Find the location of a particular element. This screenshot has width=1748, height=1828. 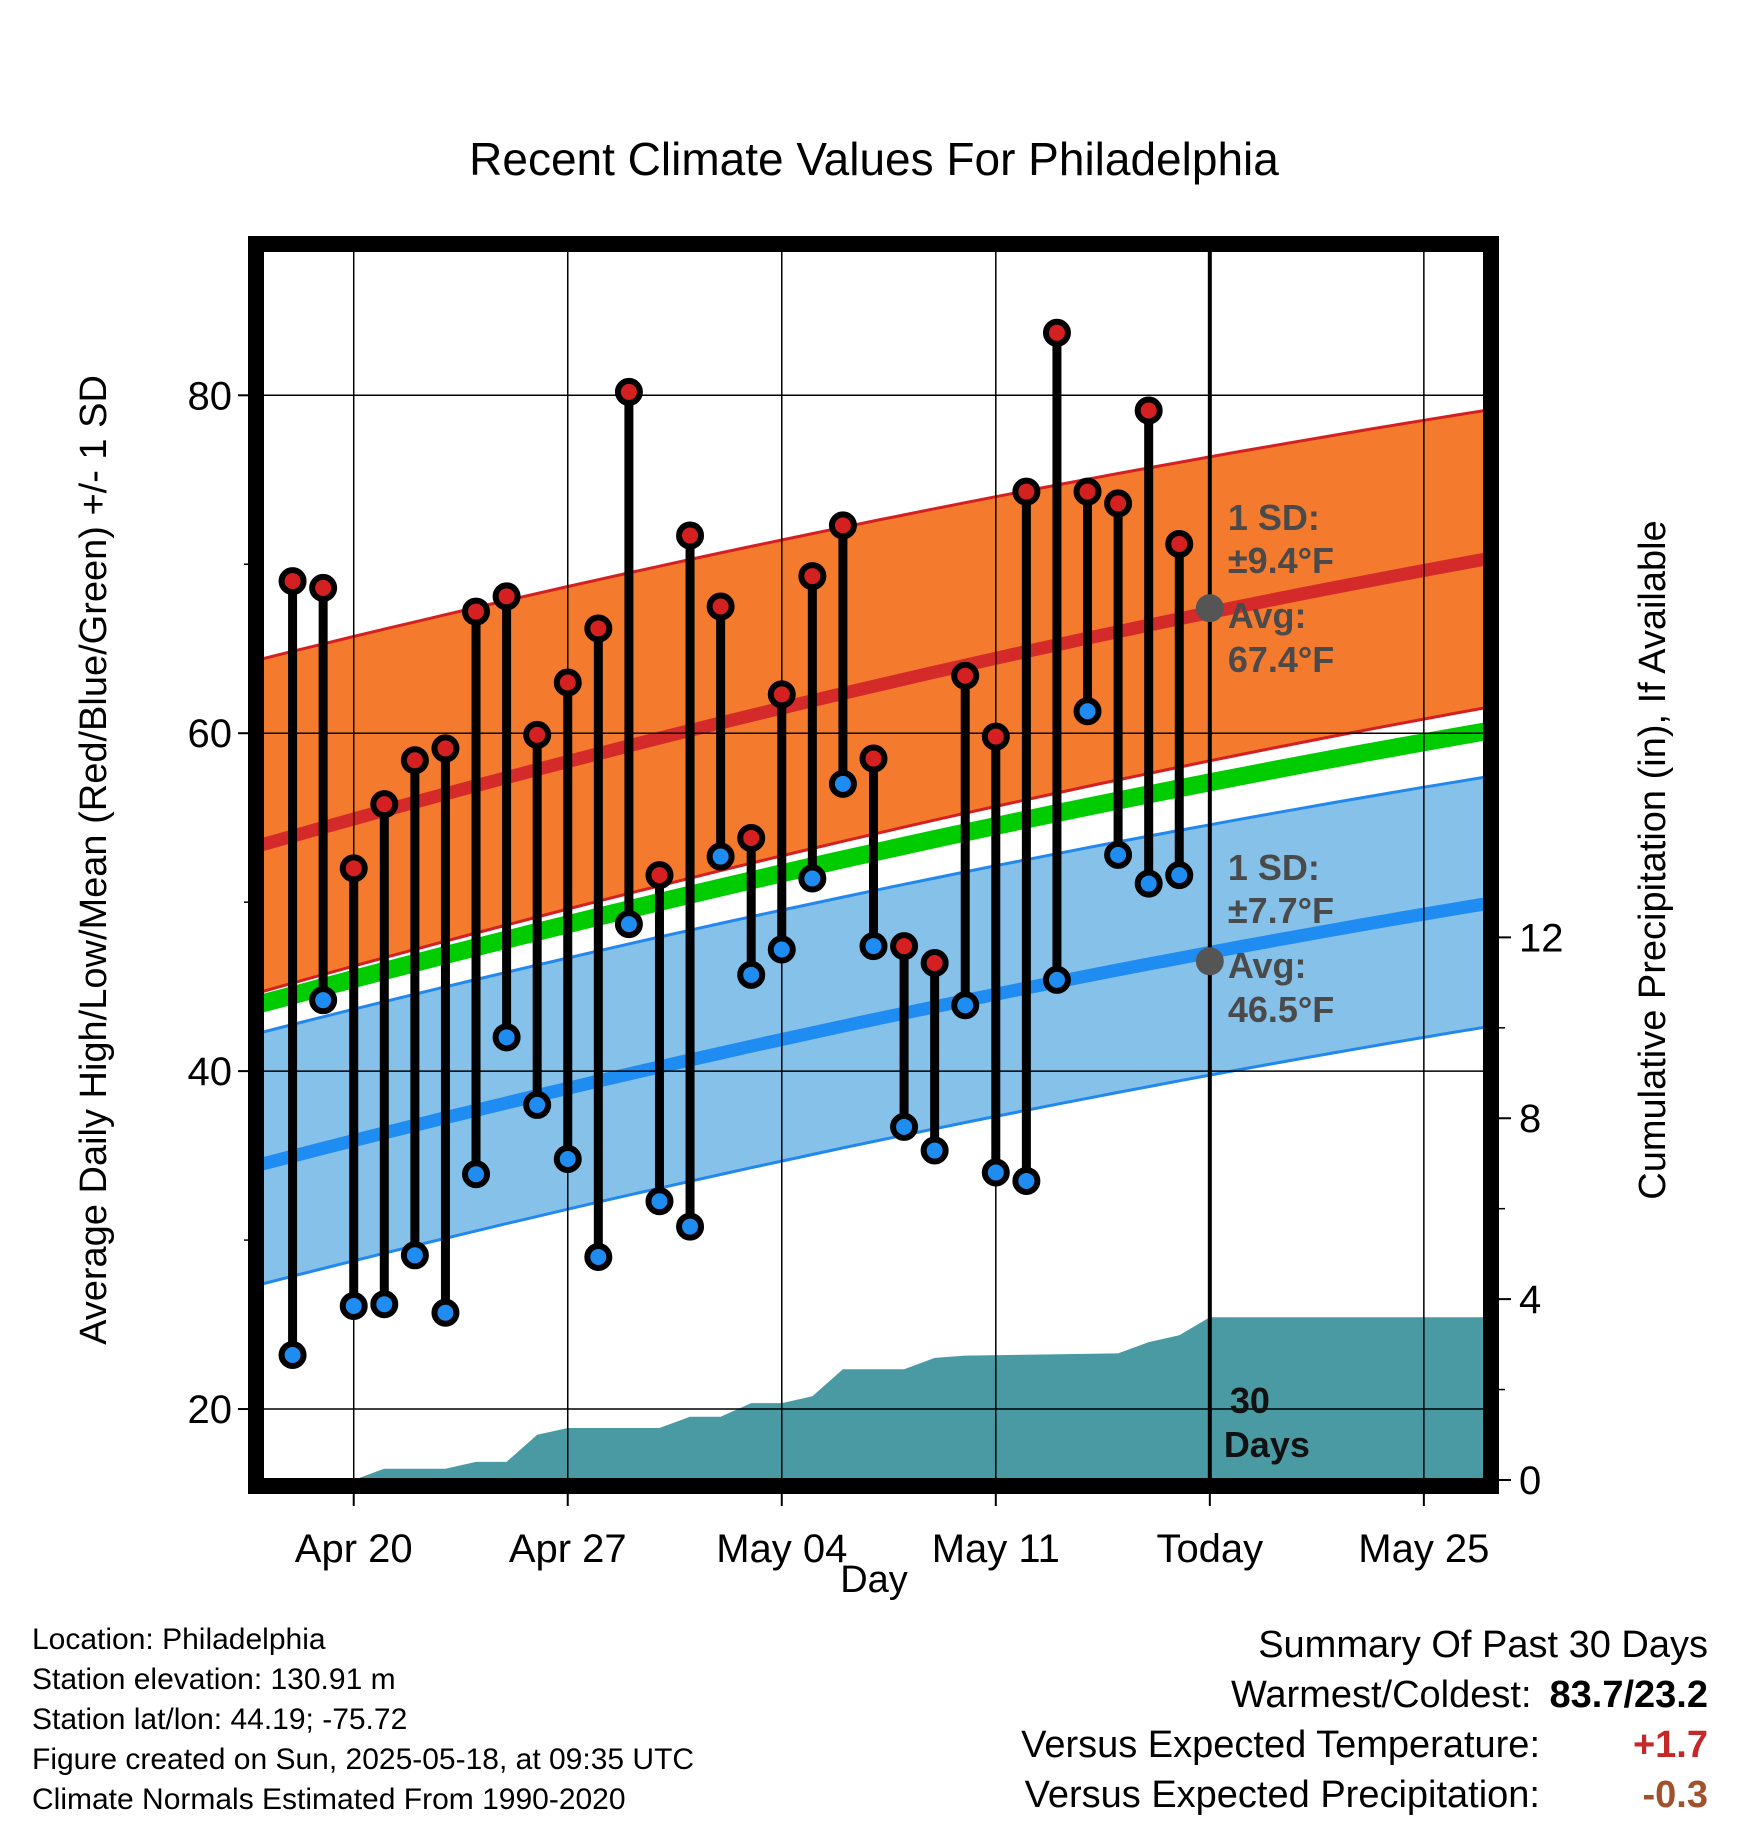

low-sd-value: ±7.7°F is located at coordinates (1281, 910).